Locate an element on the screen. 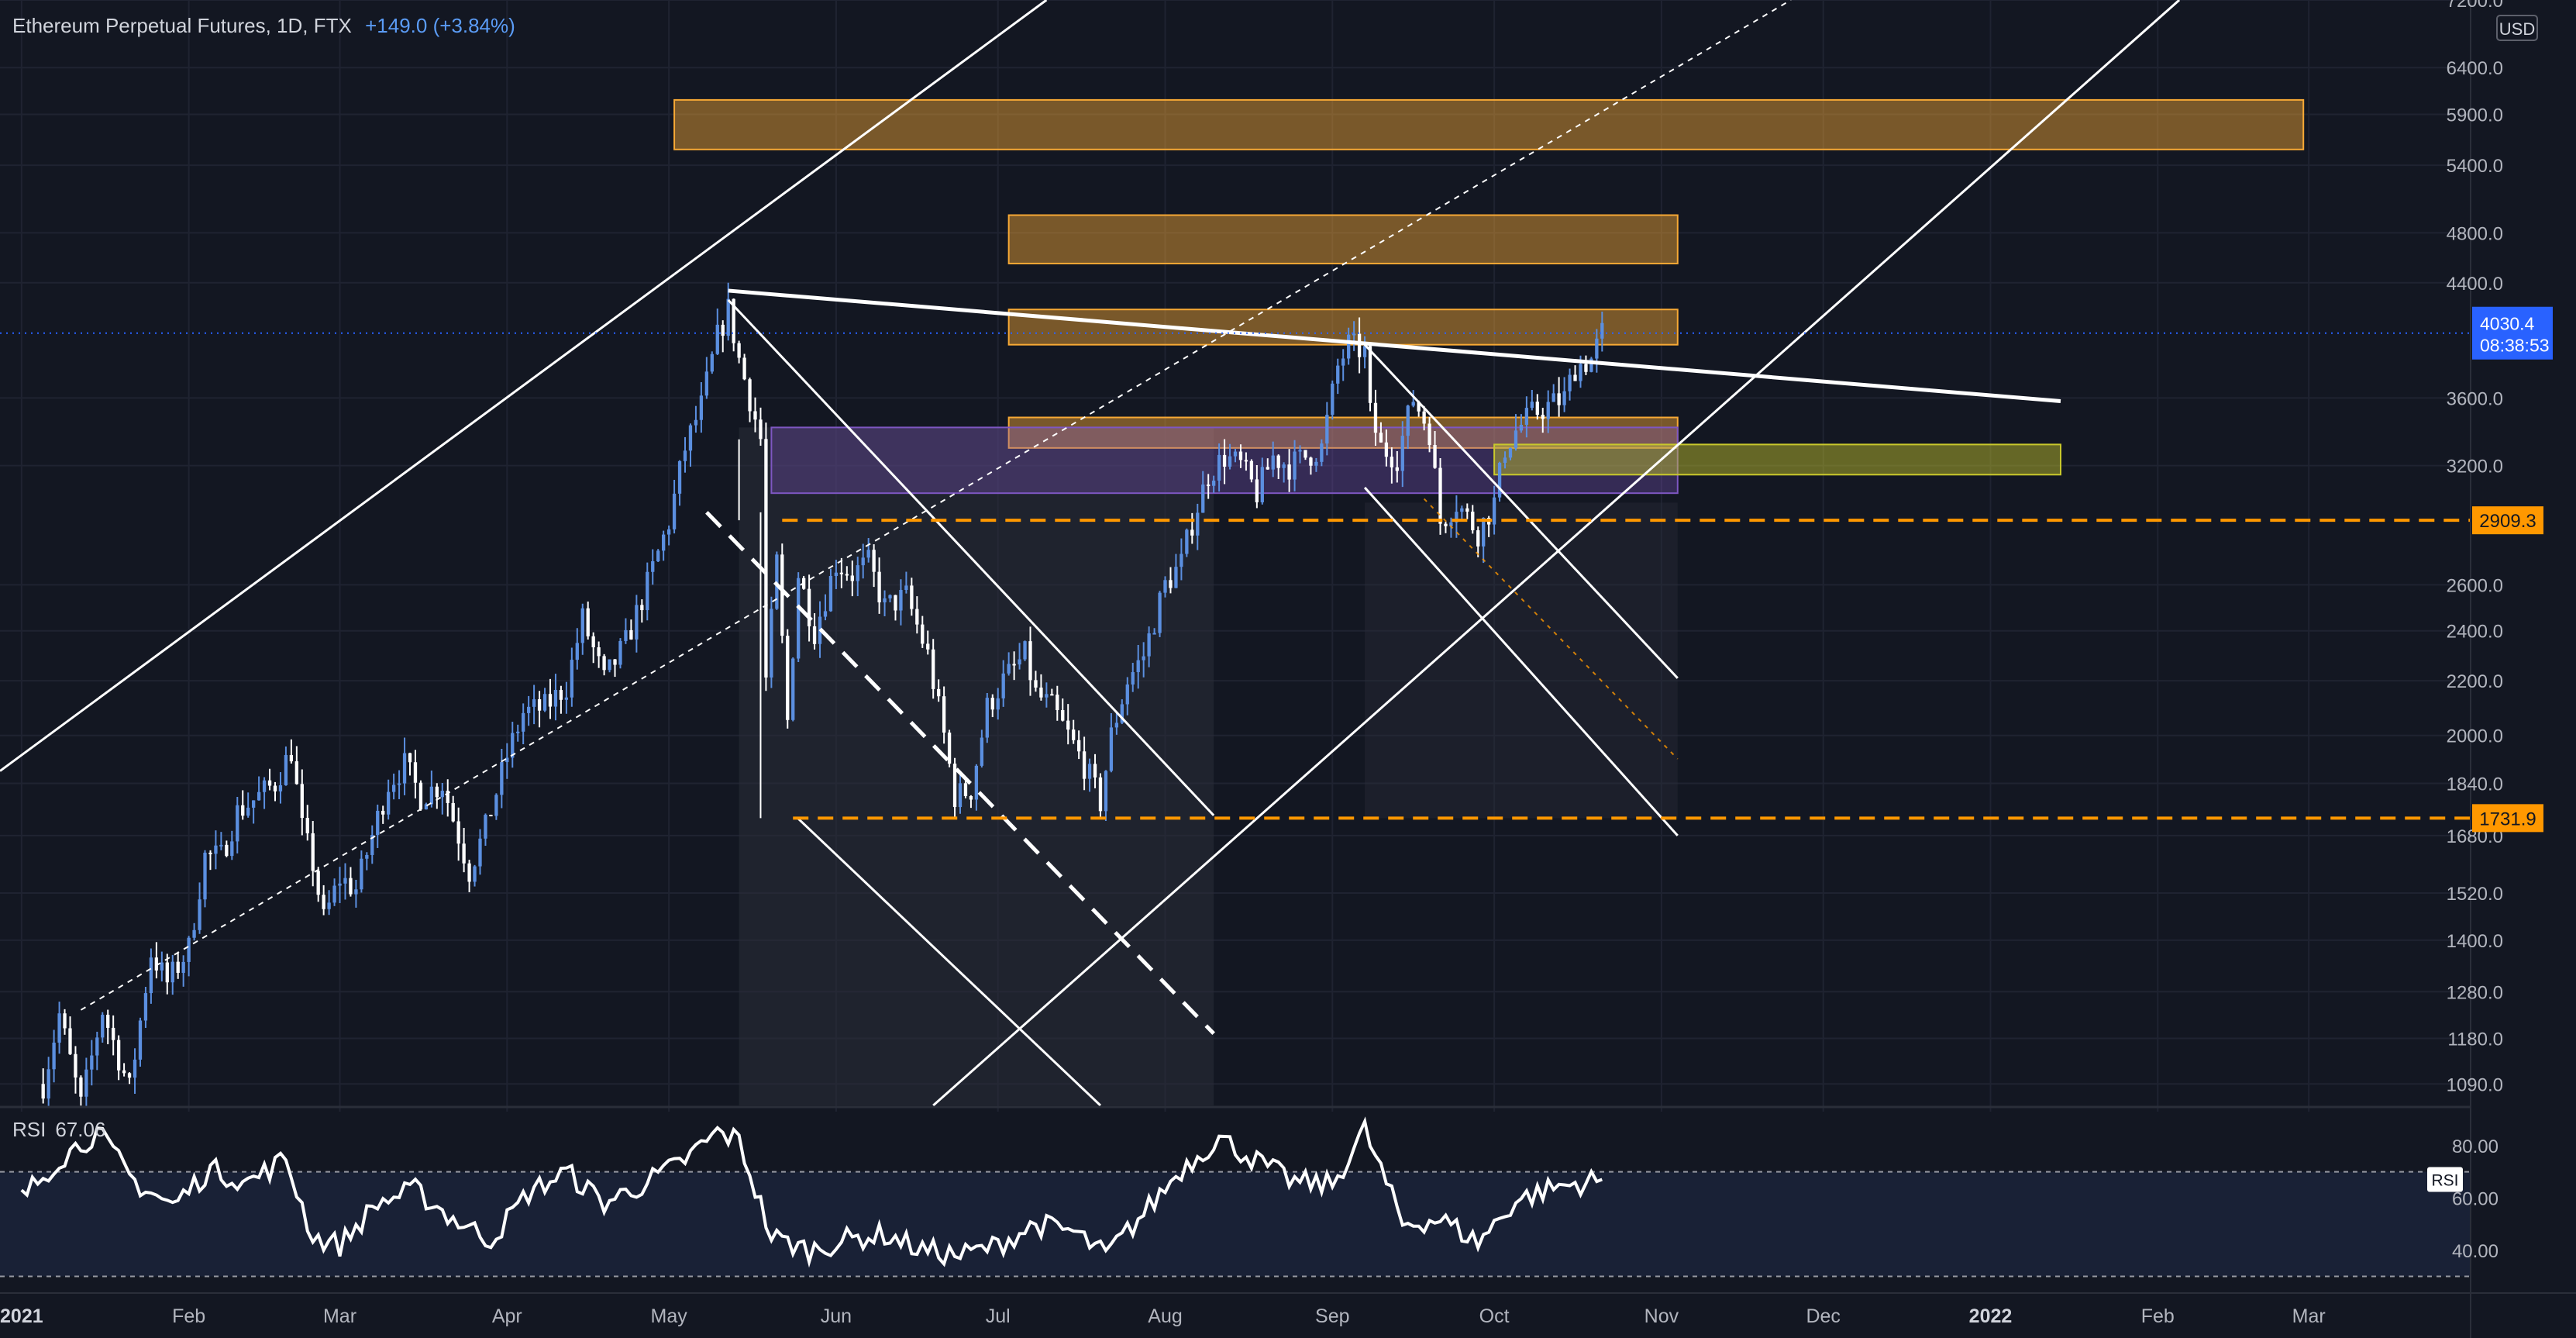 Image resolution: width=2576 pixels, height=1338 pixels. rsi-pane is located at coordinates (1288, 1196).